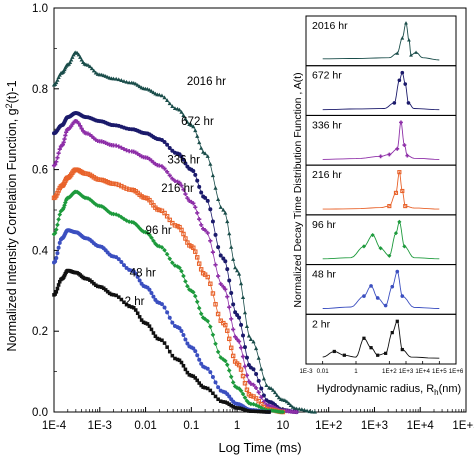  I want to click on series-label: 672 hr, so click(197, 122).